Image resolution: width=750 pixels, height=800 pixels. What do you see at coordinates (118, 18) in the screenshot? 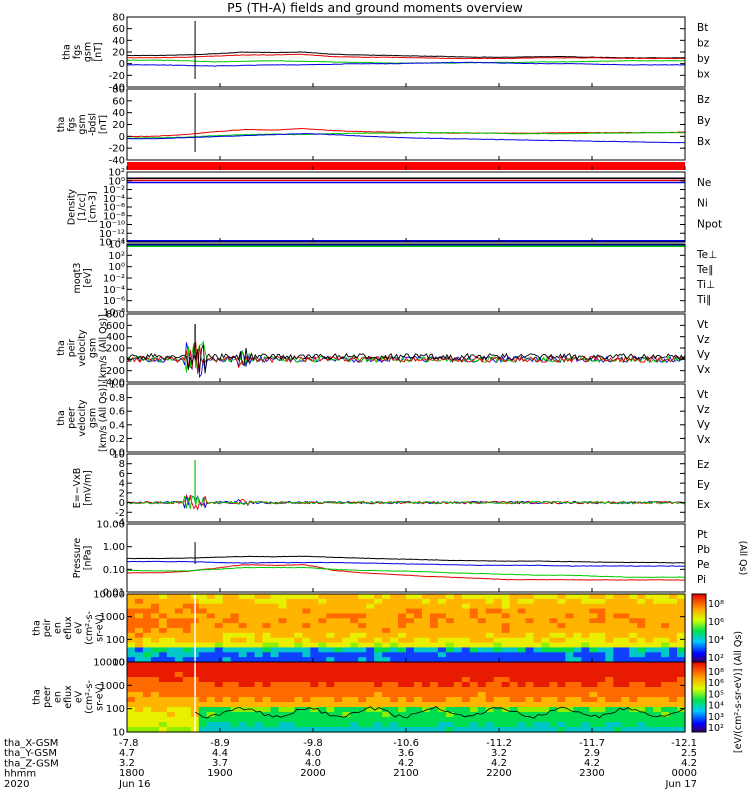
I see `y-tick-label: 80` at bounding box center [118, 18].